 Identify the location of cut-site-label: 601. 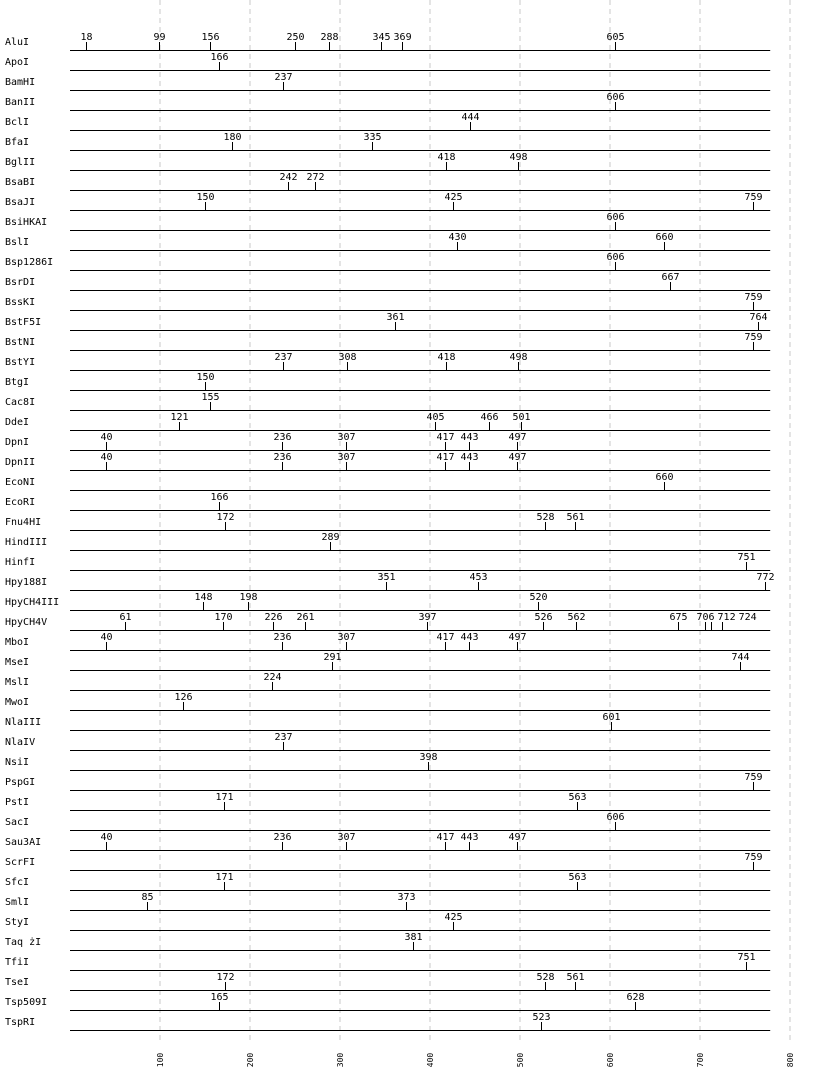
(611, 717).